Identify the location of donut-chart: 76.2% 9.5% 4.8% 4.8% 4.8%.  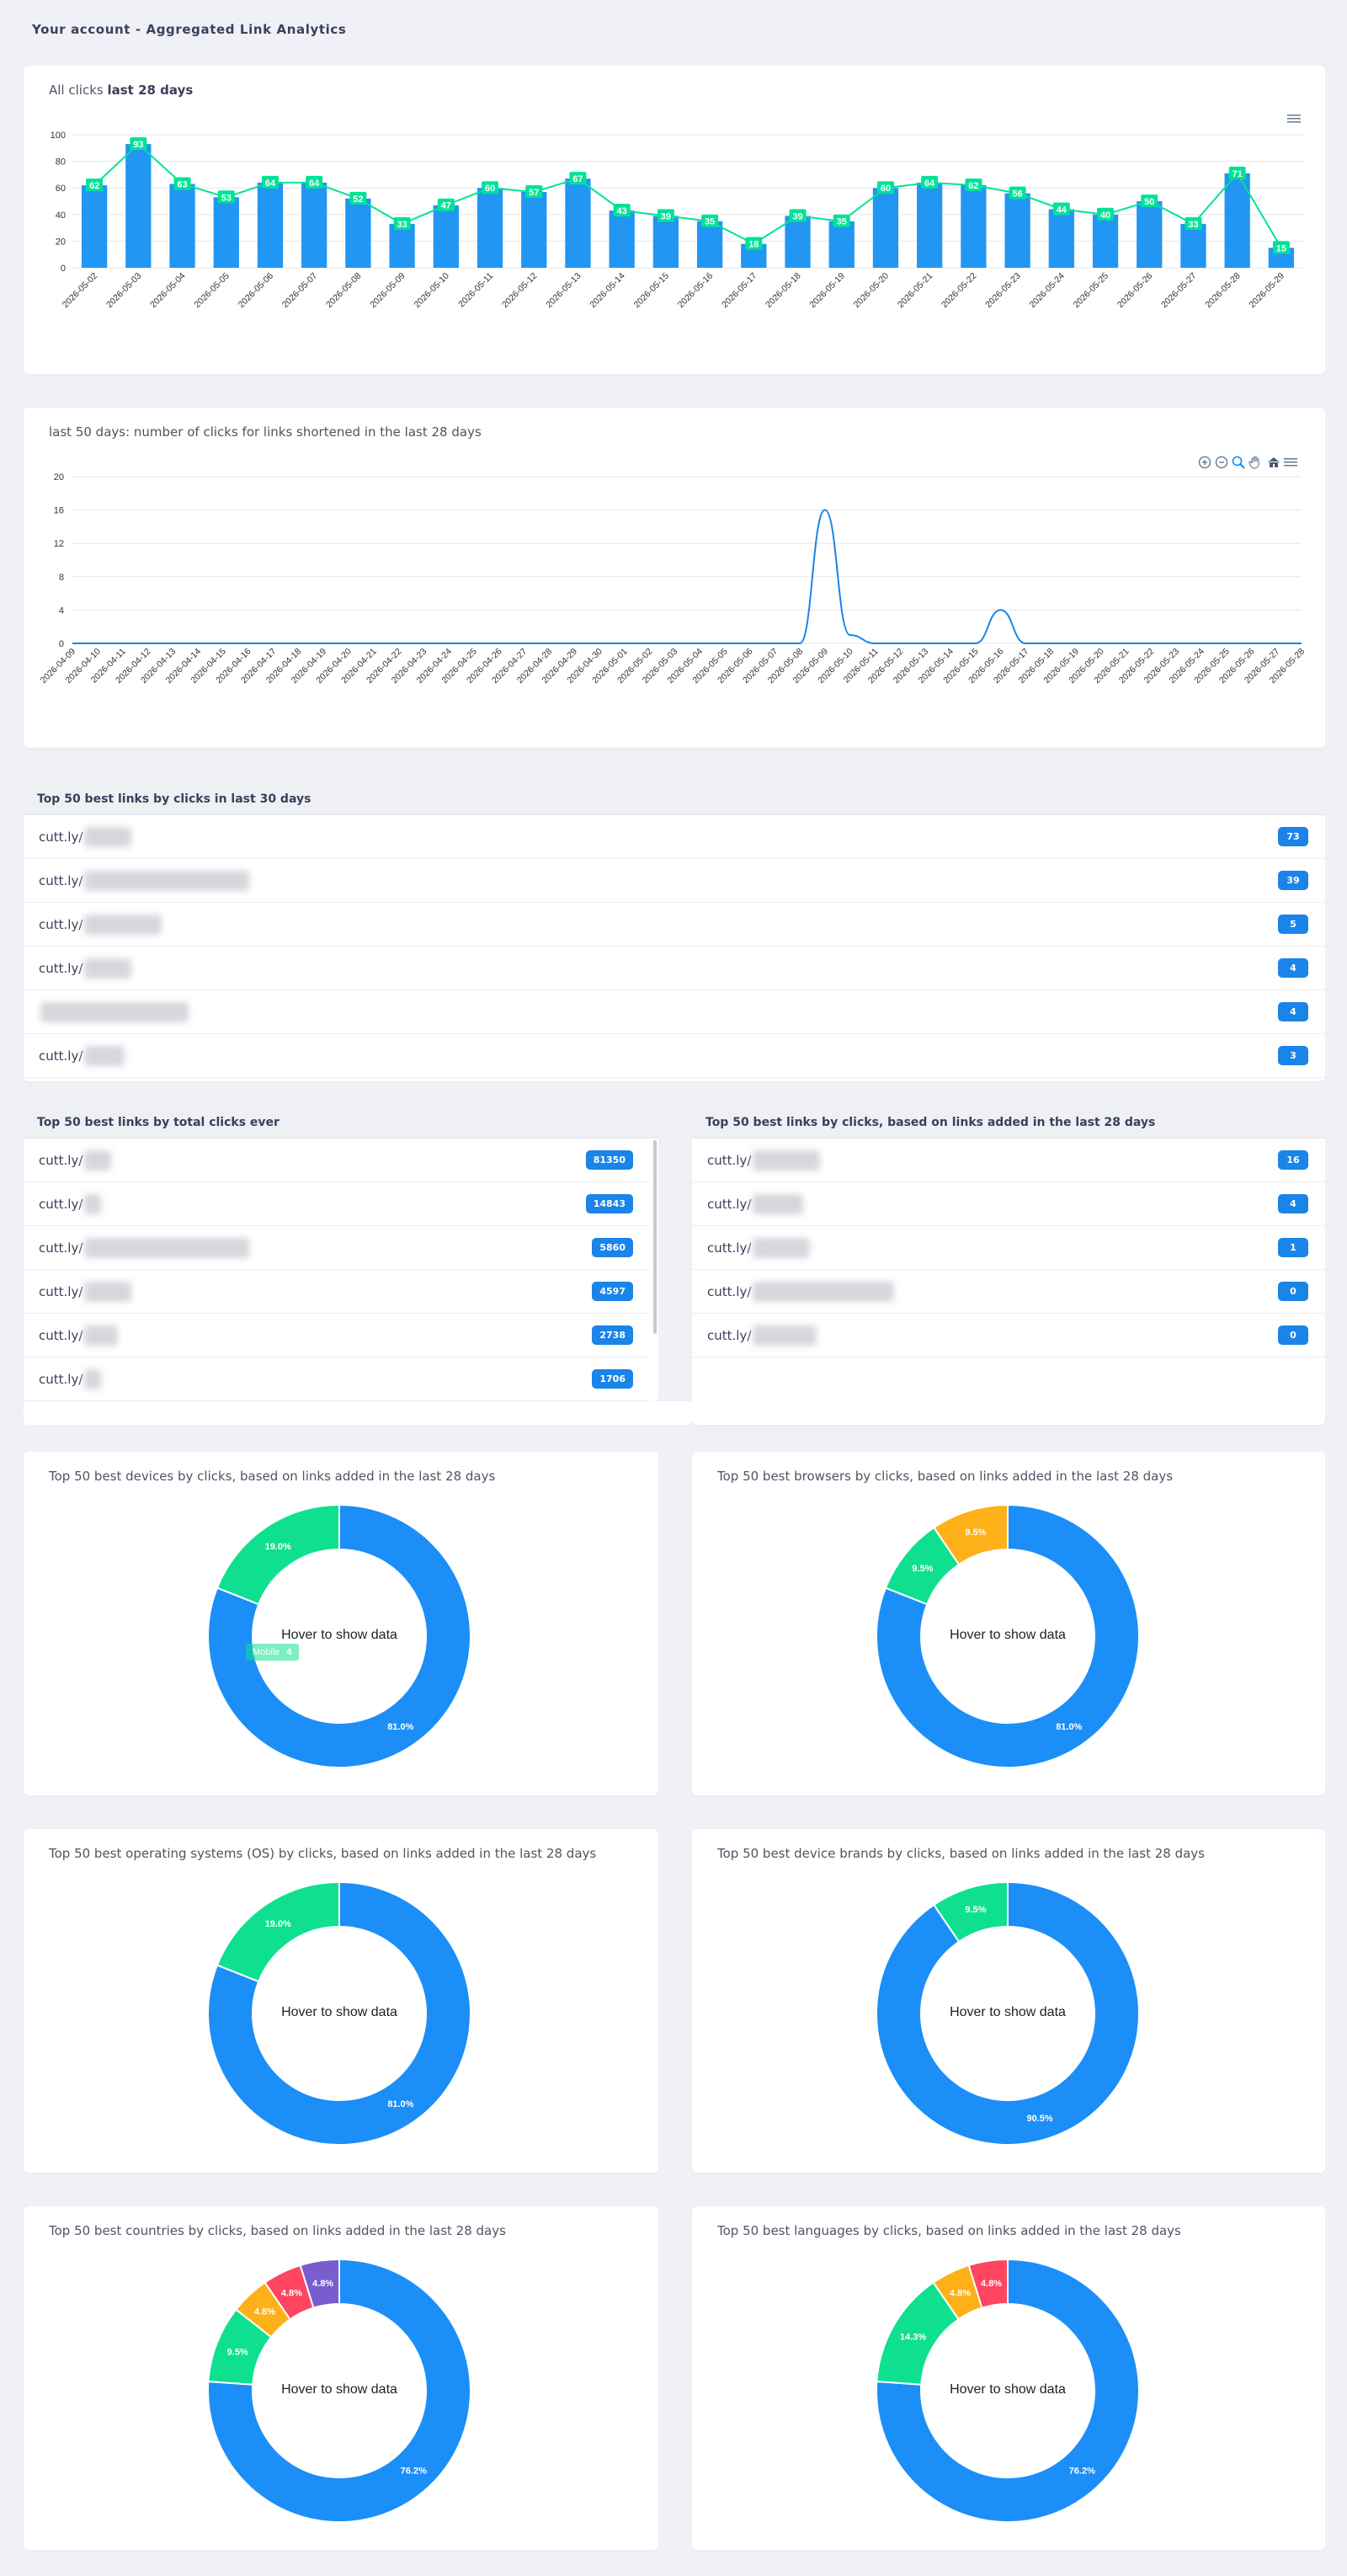
(339, 2390).